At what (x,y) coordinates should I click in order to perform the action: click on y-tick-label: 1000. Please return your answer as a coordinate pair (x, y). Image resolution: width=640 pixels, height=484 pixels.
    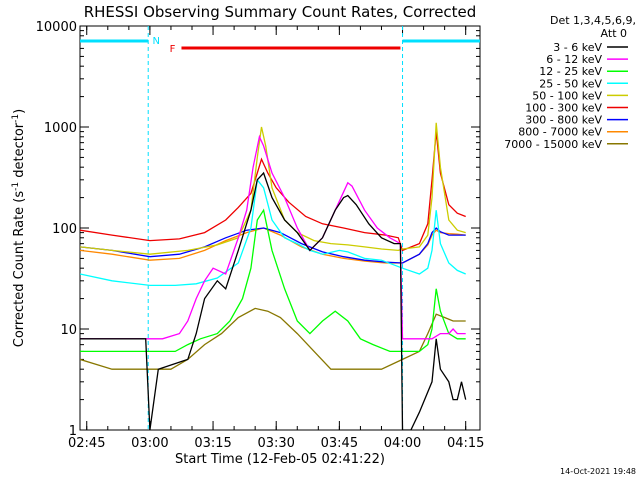
    Looking at the image, I should click on (60, 128).